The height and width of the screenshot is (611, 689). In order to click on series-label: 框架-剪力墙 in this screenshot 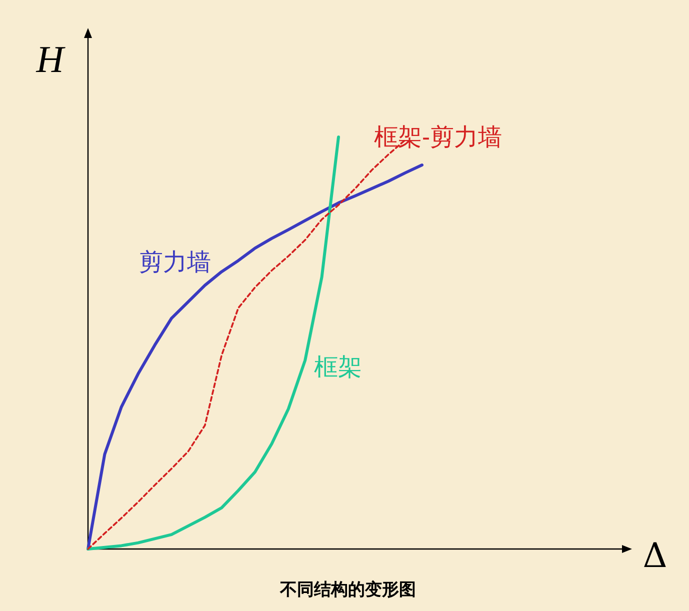, I will do `click(438, 137)`.